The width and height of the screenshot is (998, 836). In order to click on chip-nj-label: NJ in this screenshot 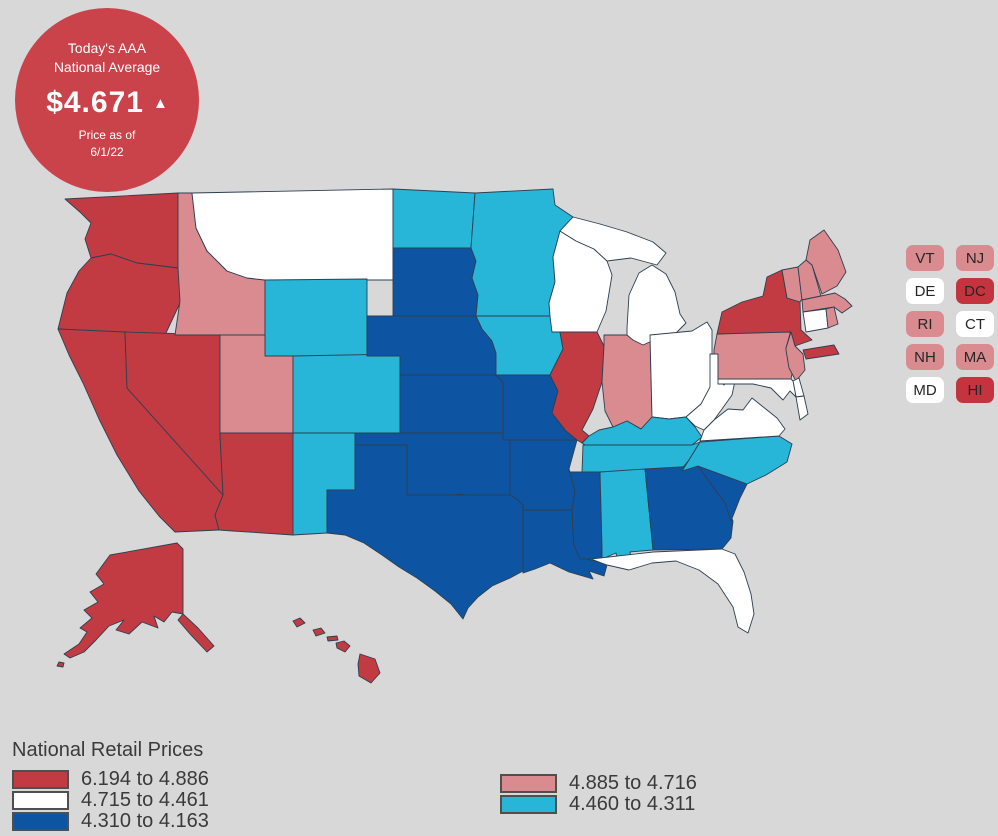, I will do `click(975, 258)`.